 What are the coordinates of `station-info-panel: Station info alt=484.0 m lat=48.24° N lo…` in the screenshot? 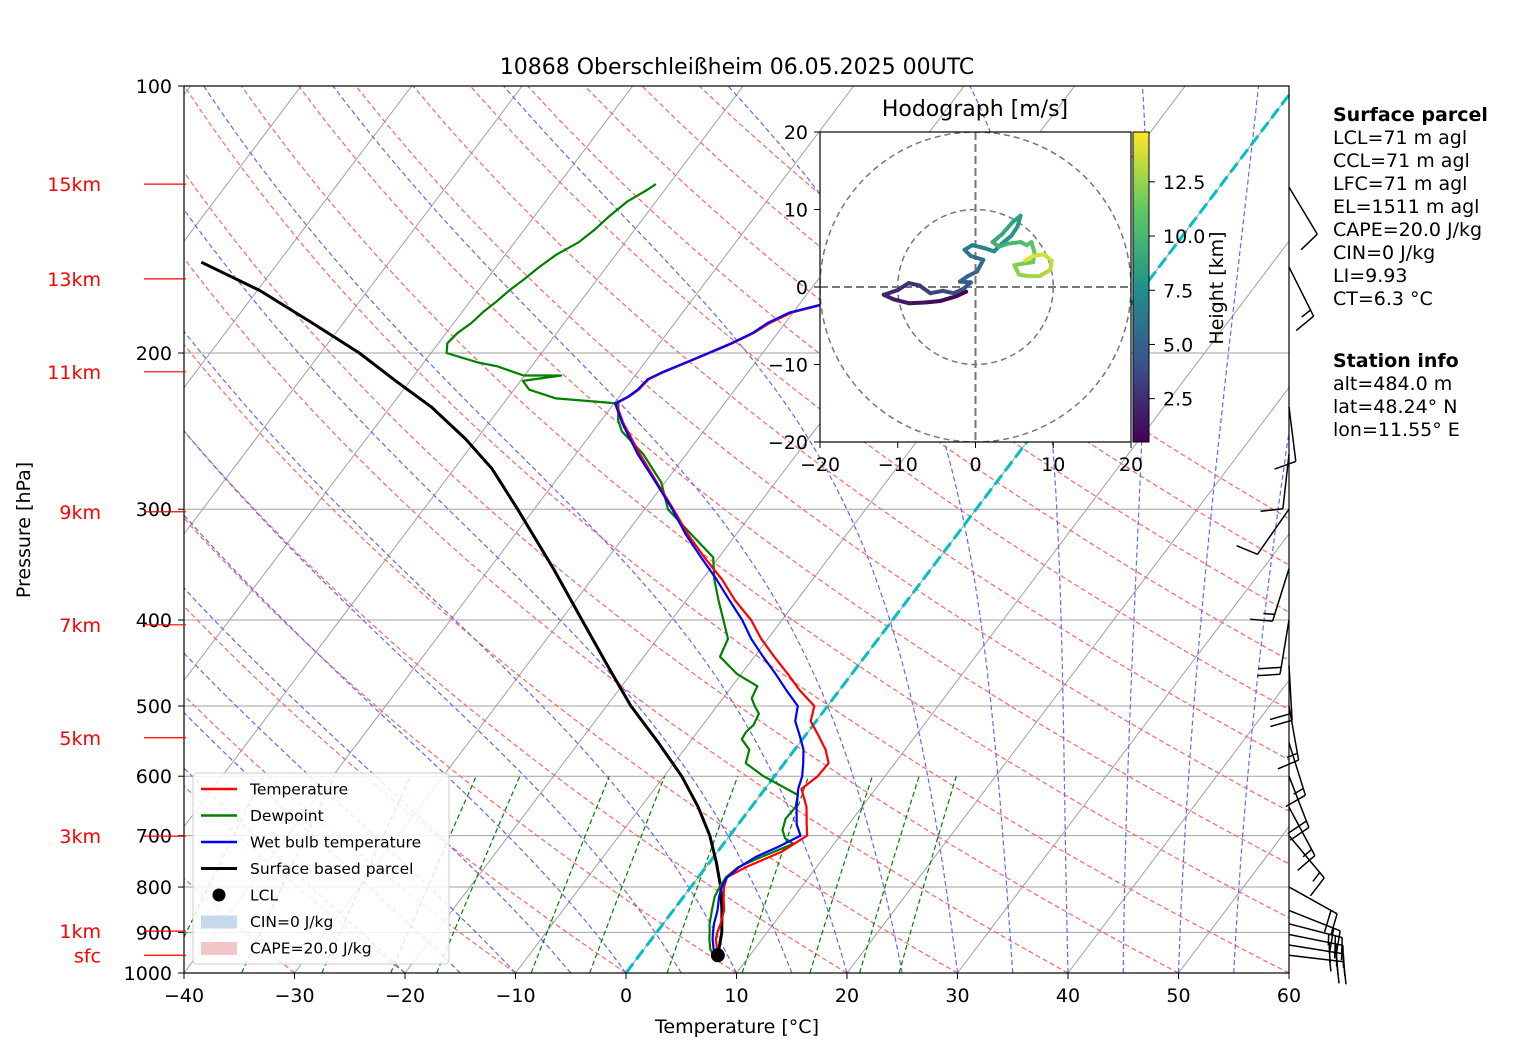 It's located at (1396, 396).